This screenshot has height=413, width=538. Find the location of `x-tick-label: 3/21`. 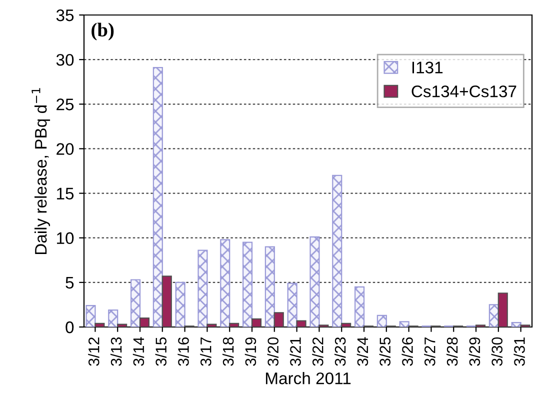

x-tick-label: 3/21 is located at coordinates (295, 351).